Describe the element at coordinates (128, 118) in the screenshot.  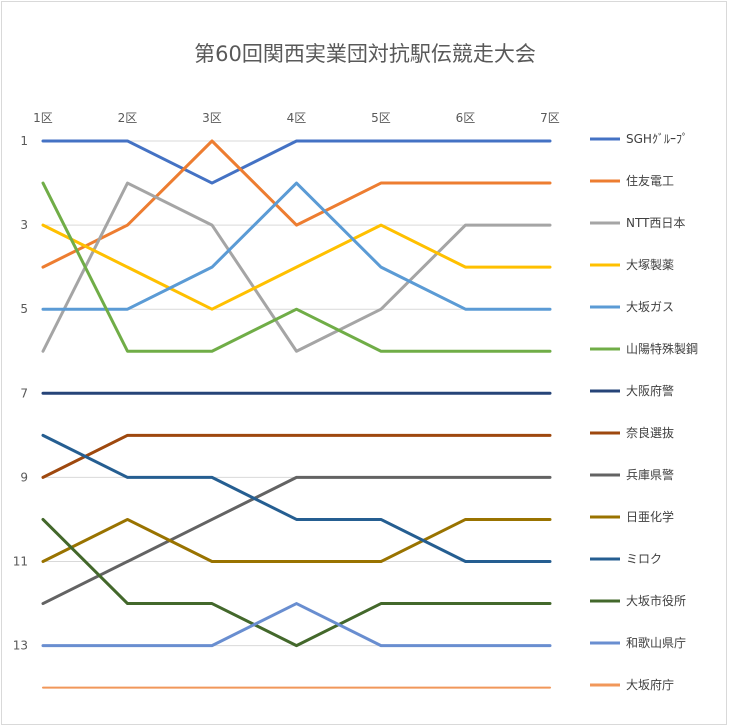
I see `x-tick-label: 2区` at that location.